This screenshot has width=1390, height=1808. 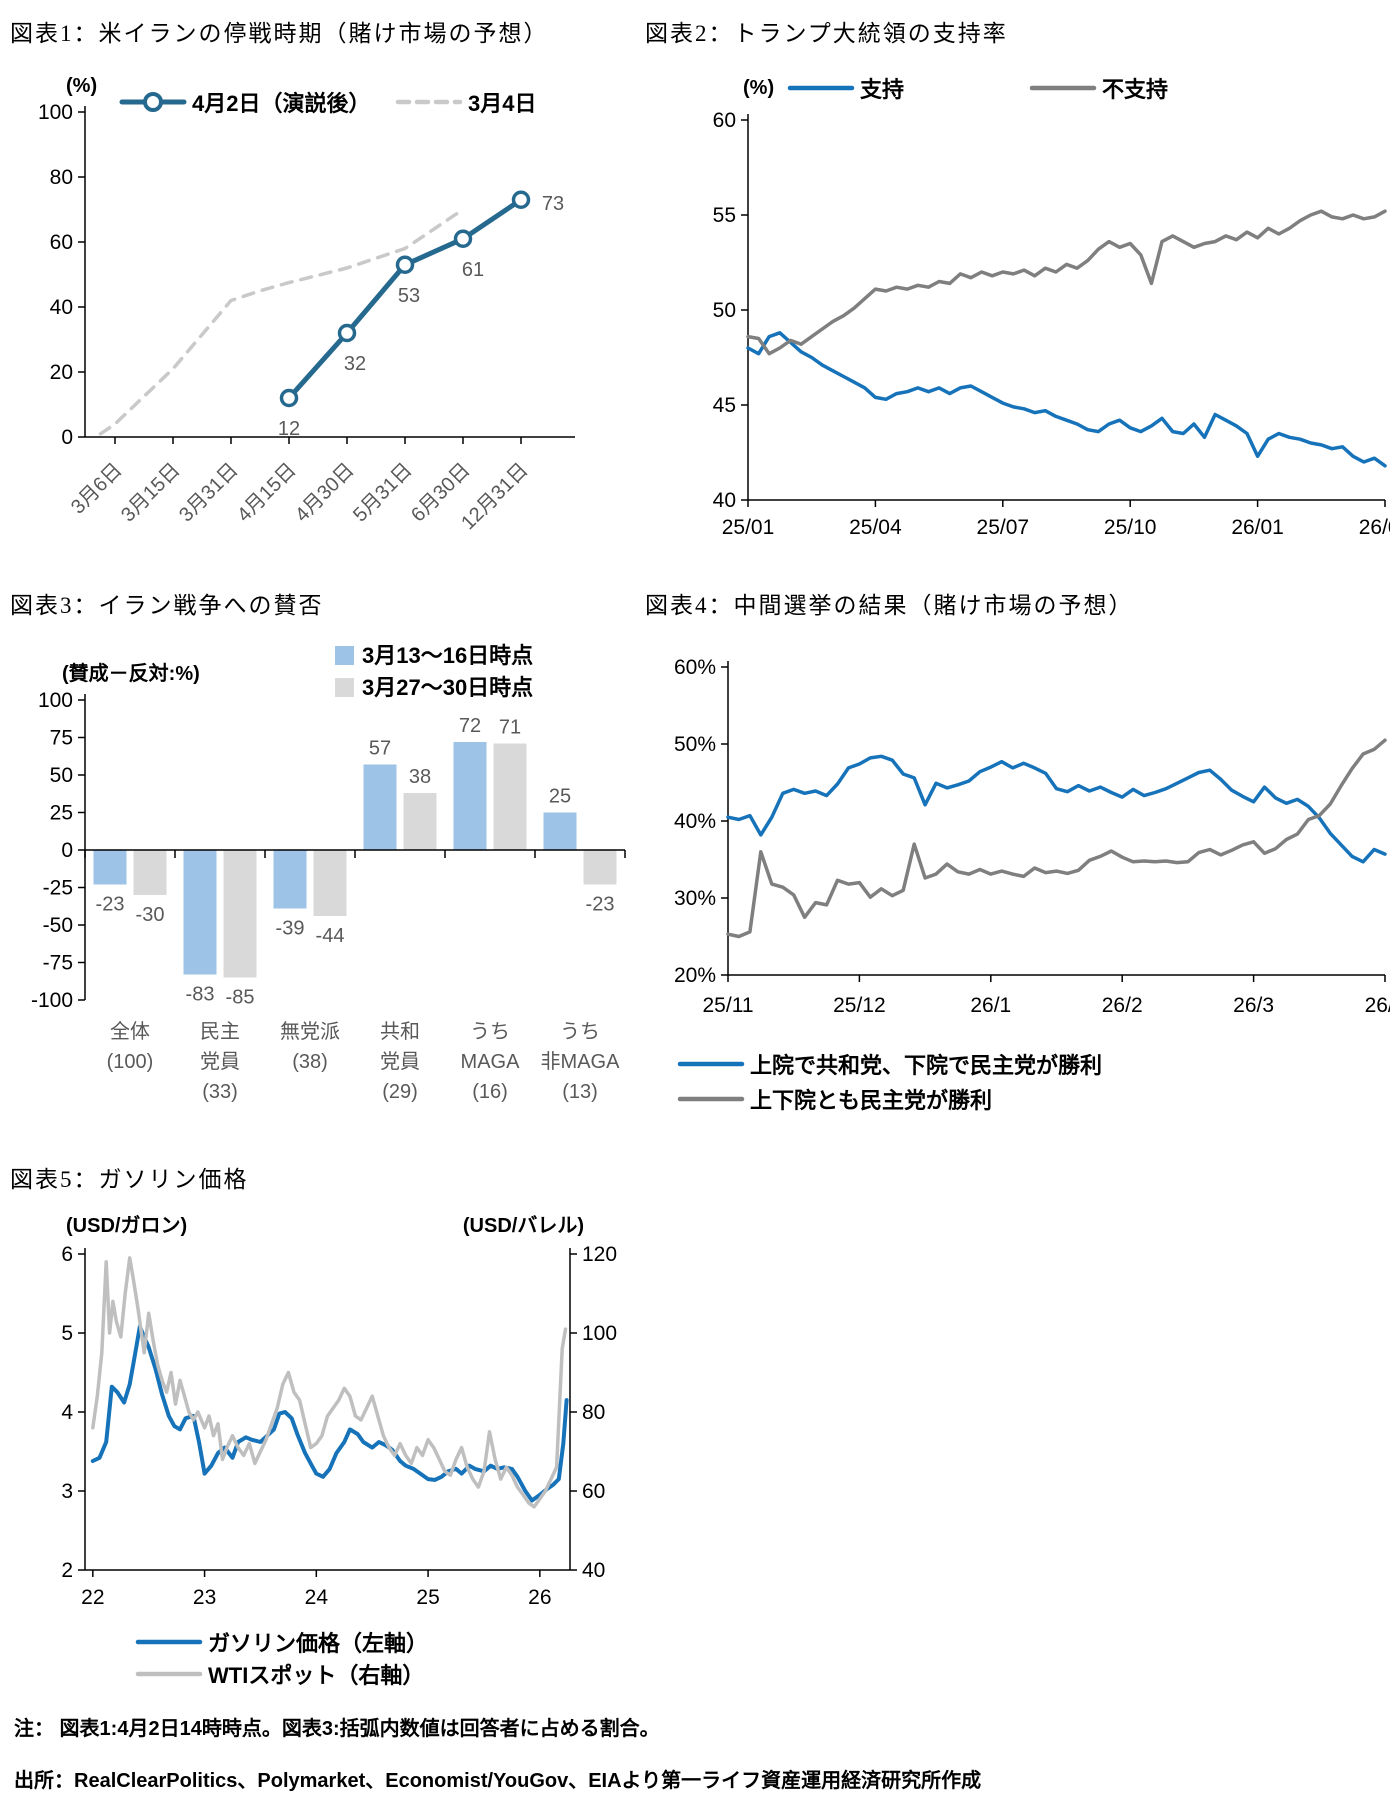 What do you see at coordinates (318, 1643) in the screenshot?
I see `svg-text: ガソリン価格（左軸）` at bounding box center [318, 1643].